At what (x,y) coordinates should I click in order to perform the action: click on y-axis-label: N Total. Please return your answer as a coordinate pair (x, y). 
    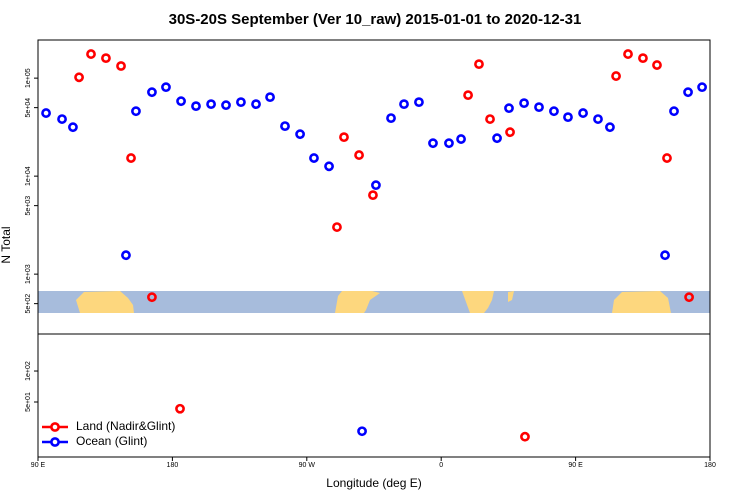
    Looking at the image, I should click on (6, 244).